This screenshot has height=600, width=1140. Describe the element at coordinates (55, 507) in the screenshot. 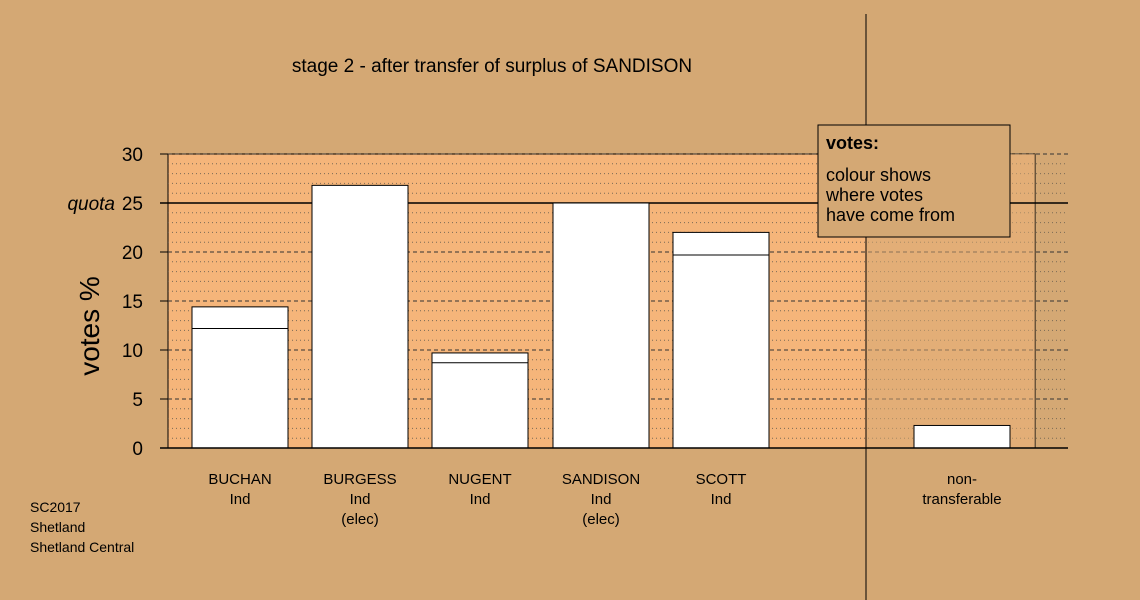

I see `footer-election: SC2017` at that location.